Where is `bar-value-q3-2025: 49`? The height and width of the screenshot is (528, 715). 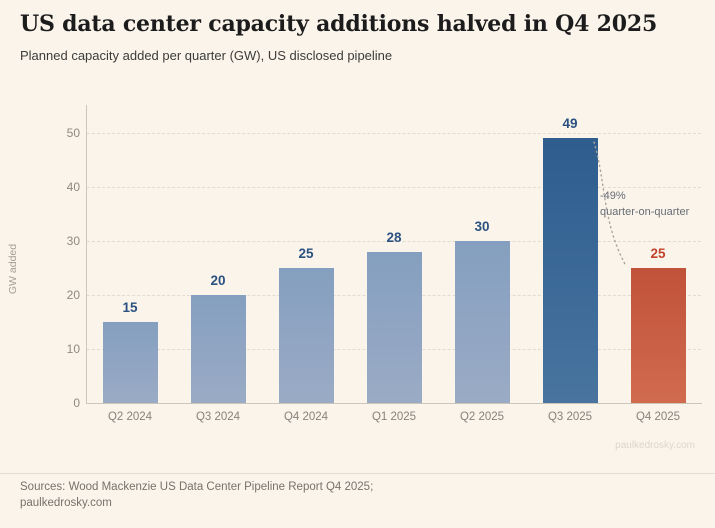 bar-value-q3-2025: 49 is located at coordinates (570, 124).